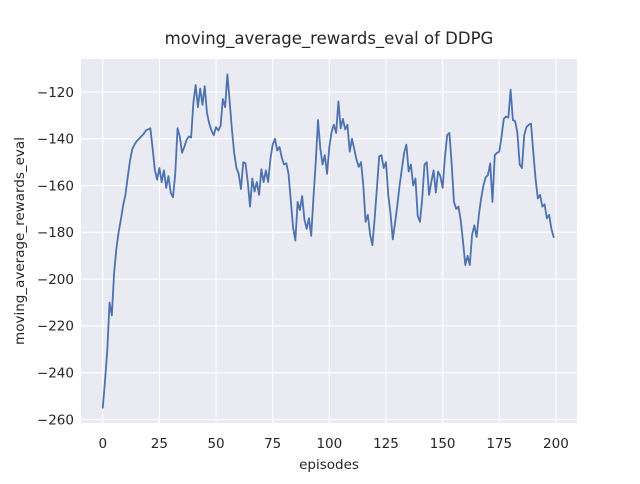  I want to click on x-tick-label: 175, so click(499, 444).